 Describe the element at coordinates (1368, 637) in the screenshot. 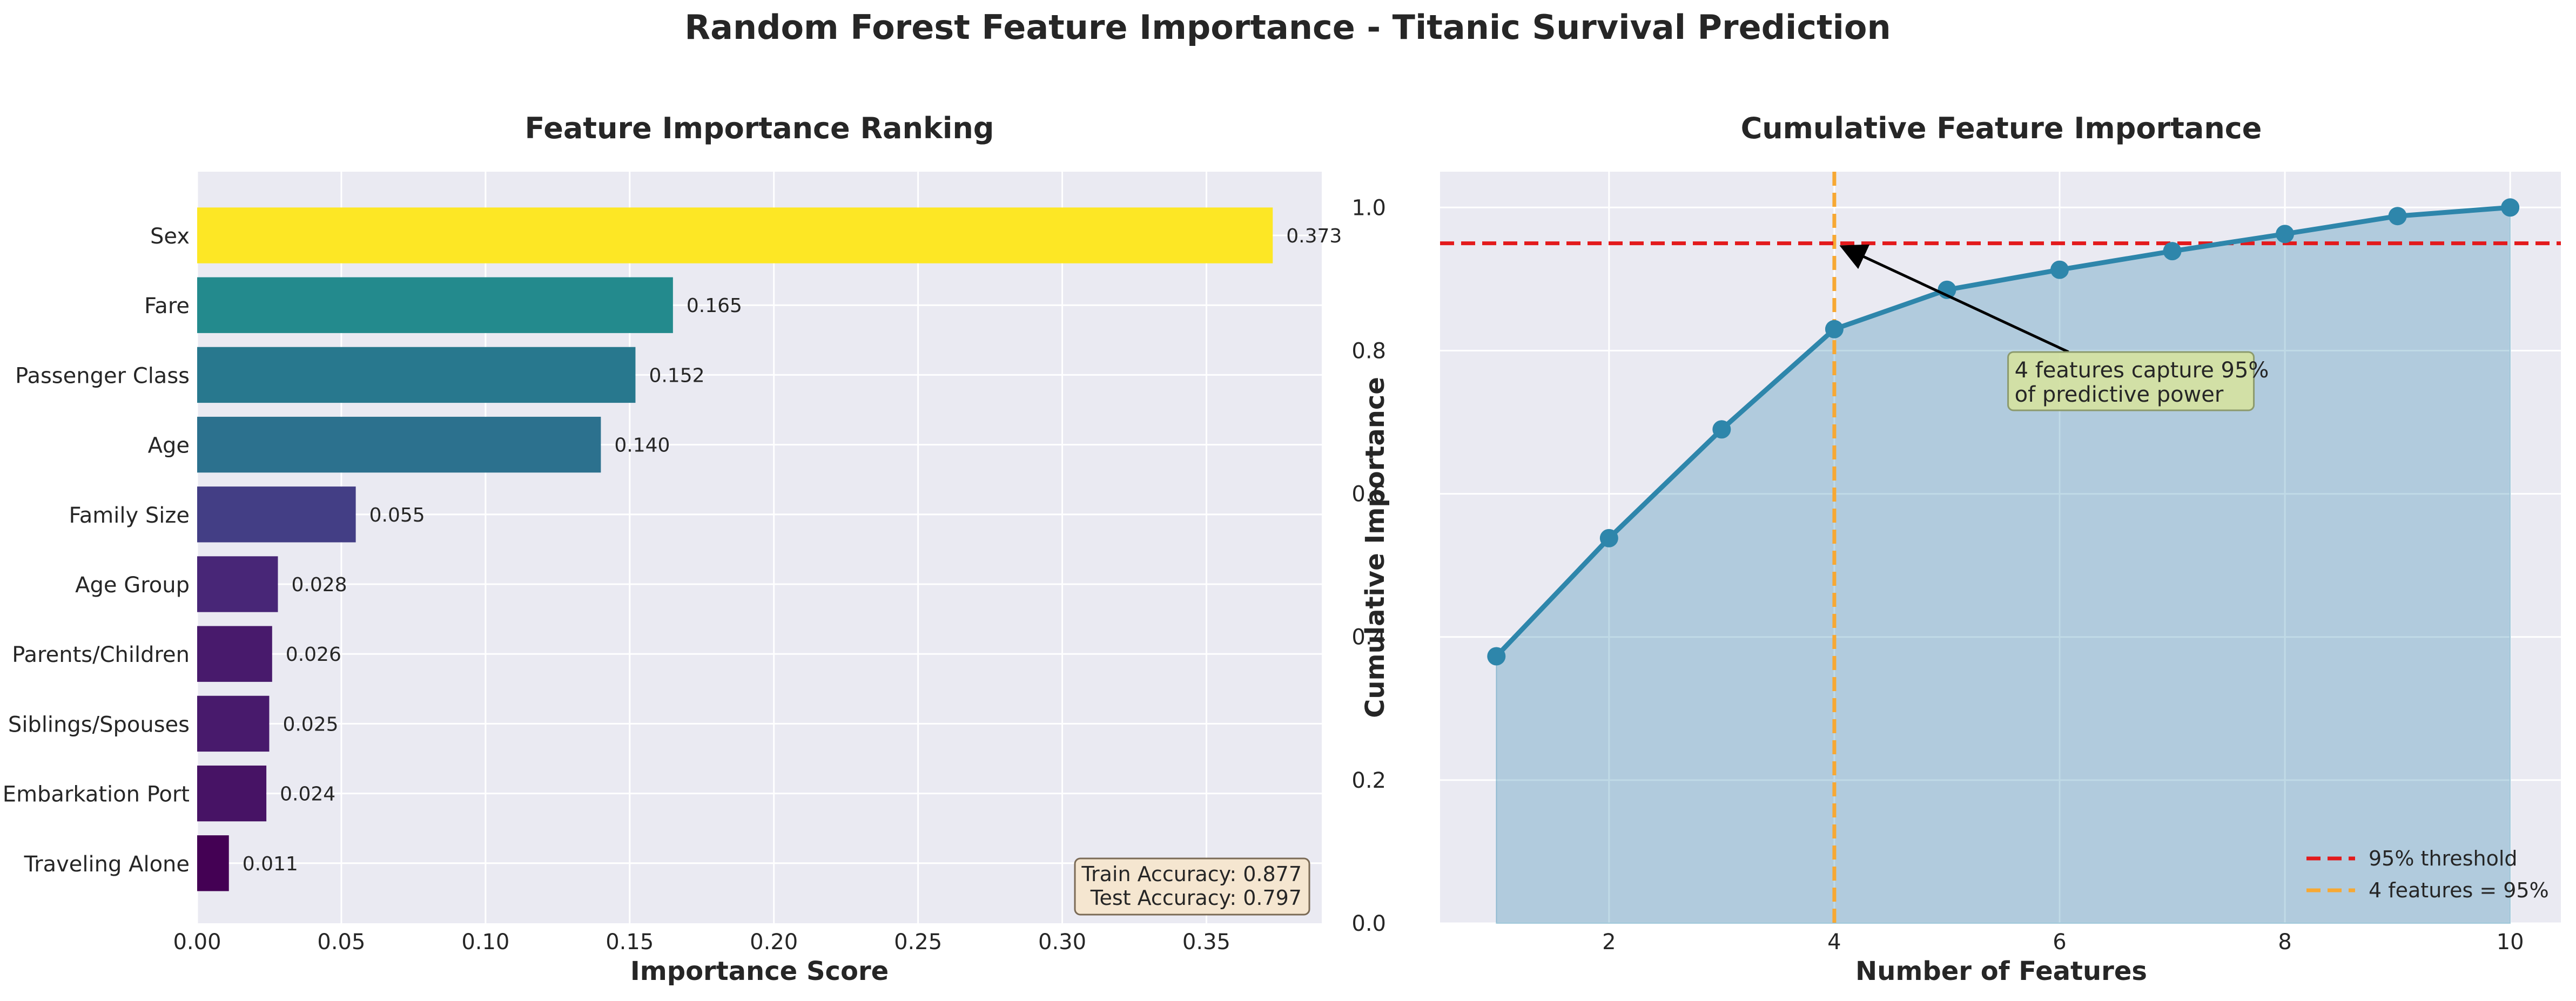

I see `y-tick-label: 0.4` at that location.